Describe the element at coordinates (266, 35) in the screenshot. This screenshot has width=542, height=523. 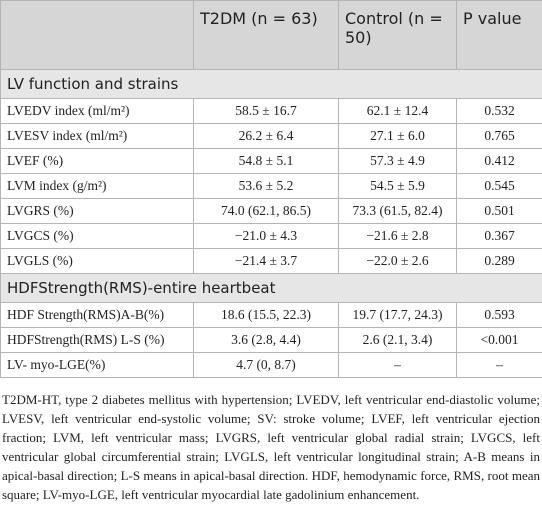
I see `header-cell: T2DM (n = 63)` at that location.